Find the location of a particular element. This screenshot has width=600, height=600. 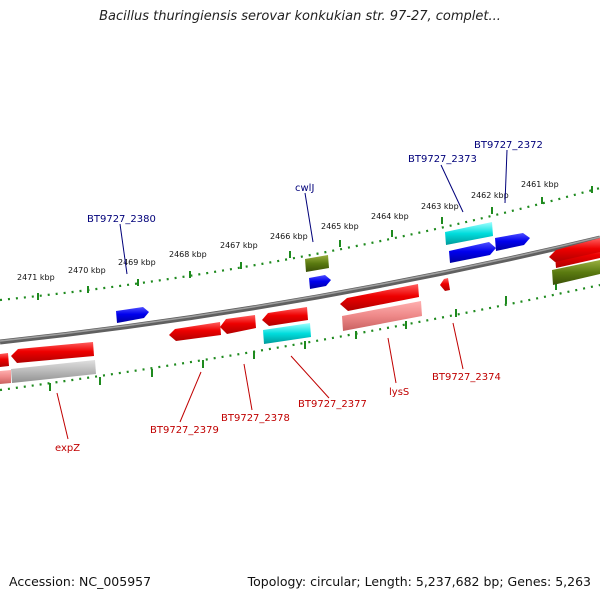

feature-left-red-edge is located at coordinates (4, 360).